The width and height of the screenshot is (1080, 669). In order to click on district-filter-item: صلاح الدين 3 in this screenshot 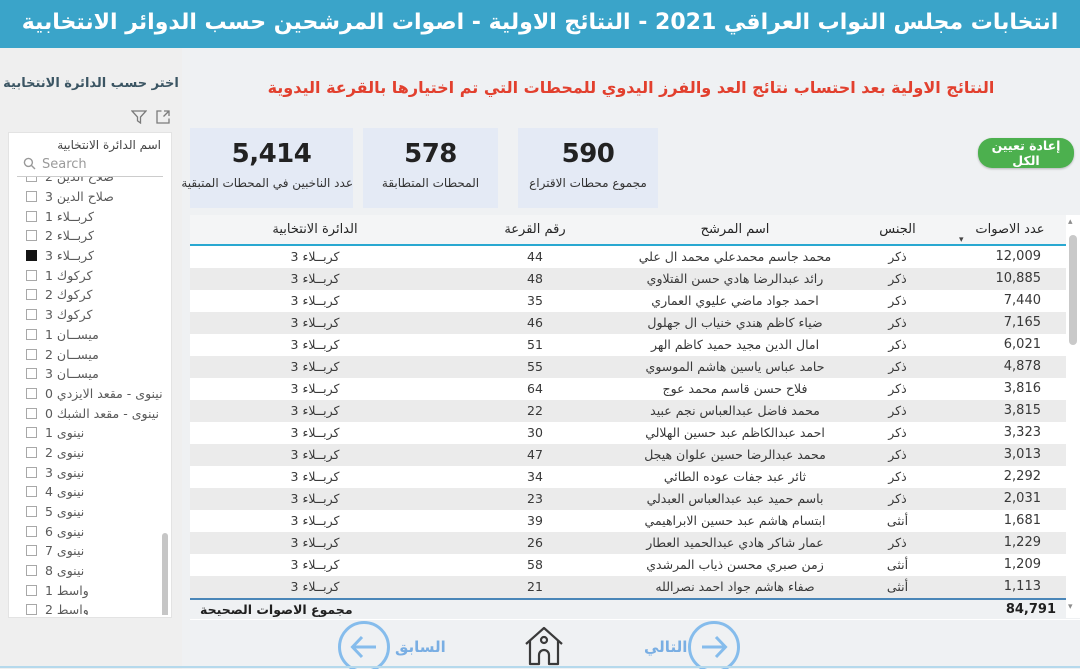, I will do `click(90, 197)`.